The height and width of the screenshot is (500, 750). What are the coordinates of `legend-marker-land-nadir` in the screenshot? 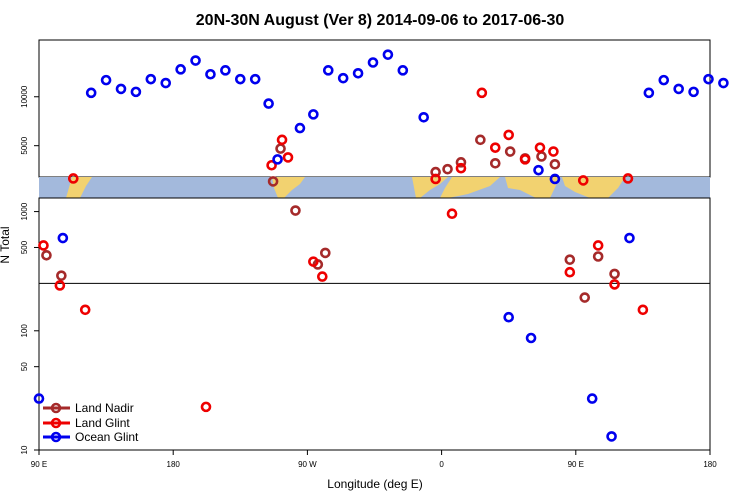 It's located at (56, 408).